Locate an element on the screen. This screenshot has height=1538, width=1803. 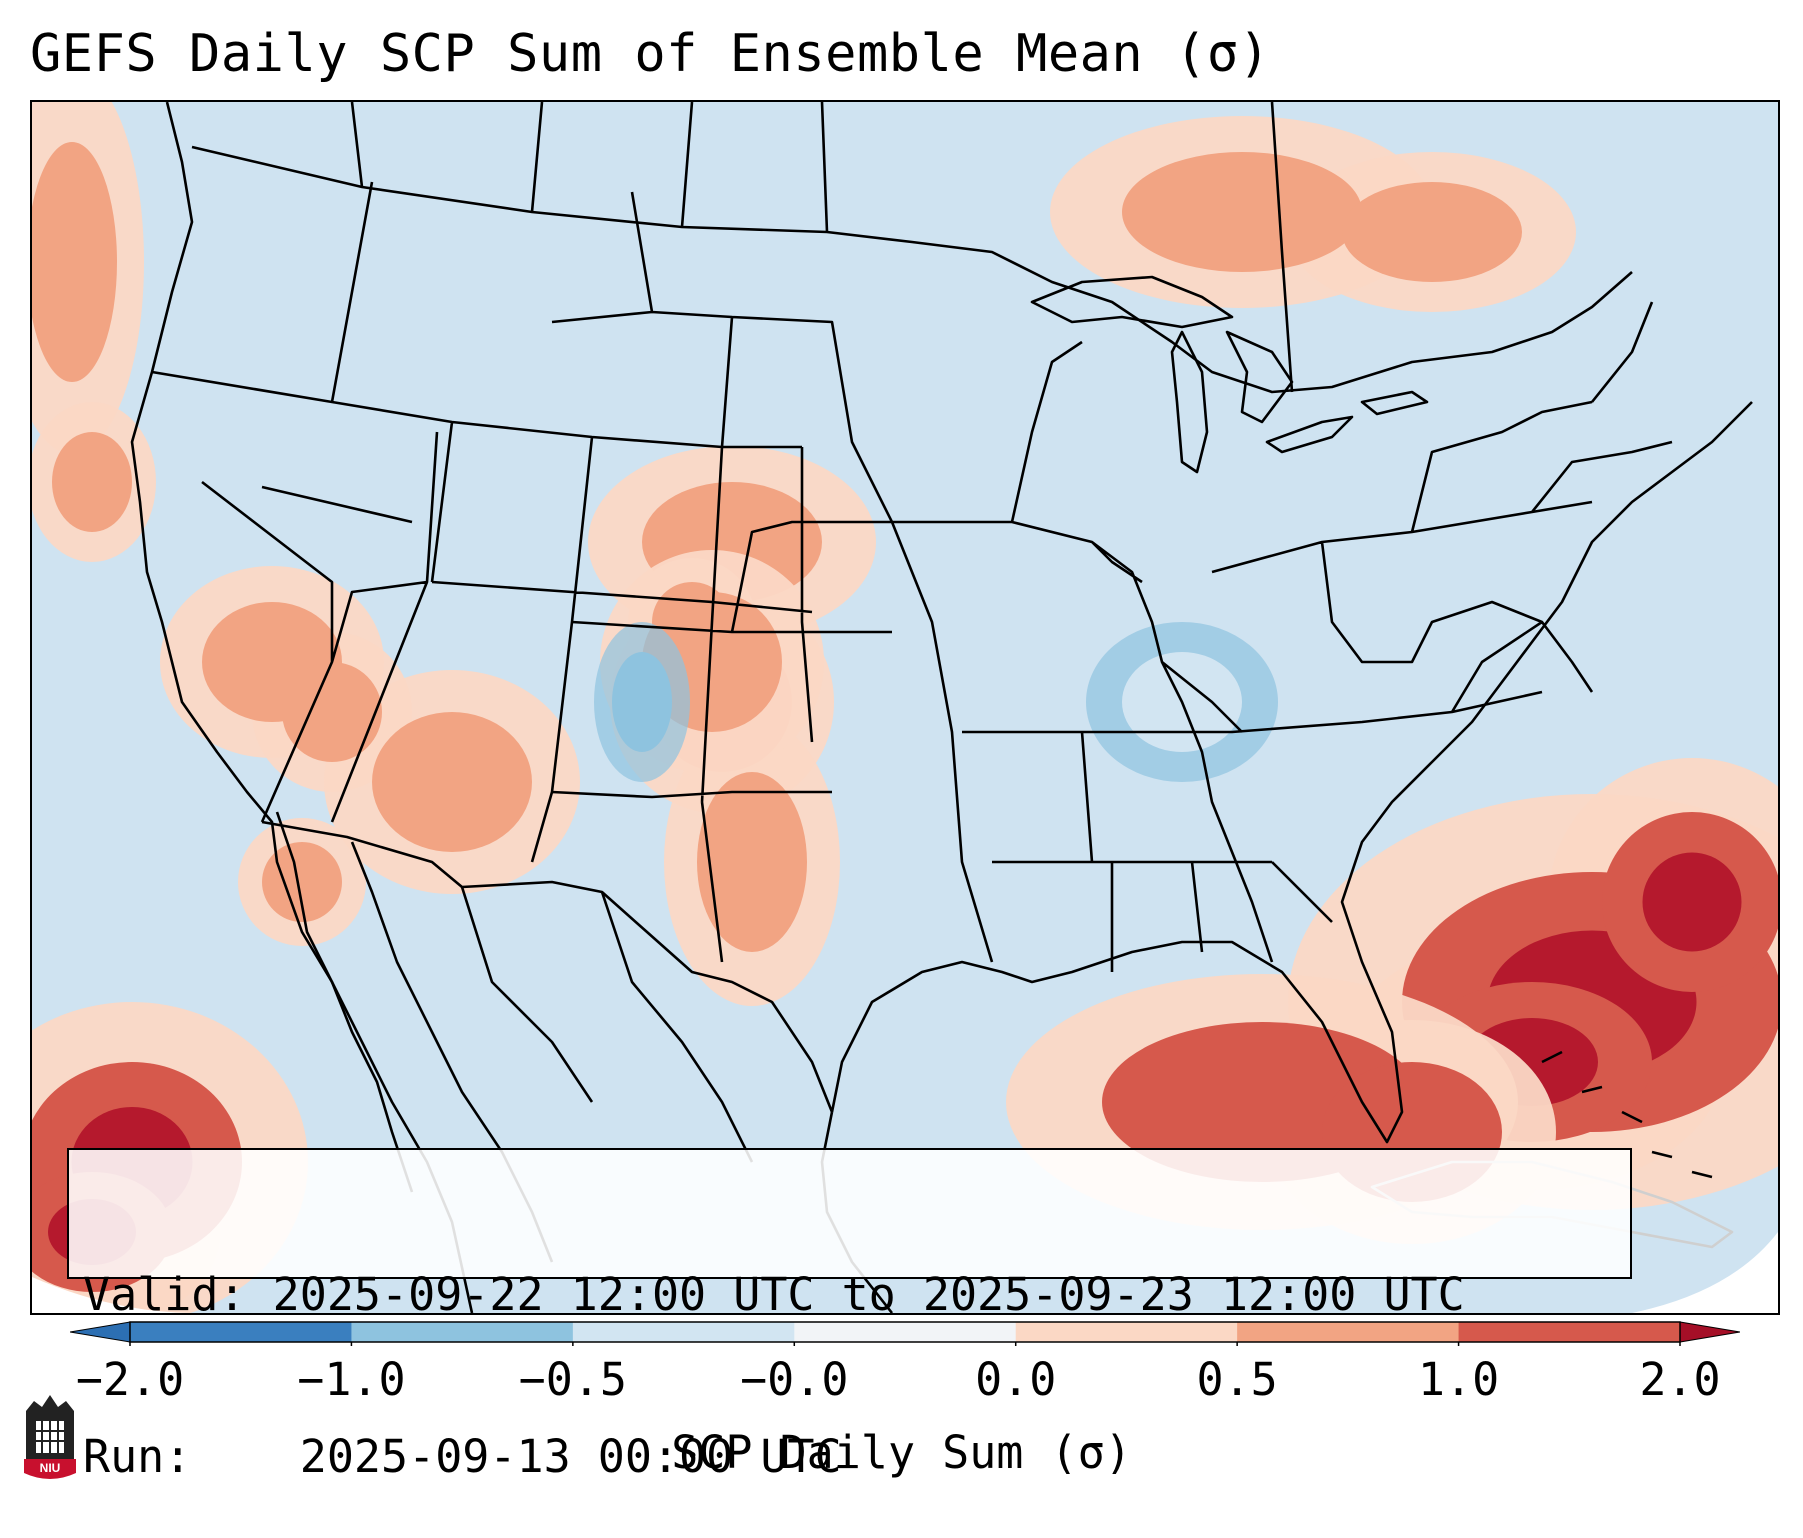
run-label: Run: is located at coordinates (137, 1456).